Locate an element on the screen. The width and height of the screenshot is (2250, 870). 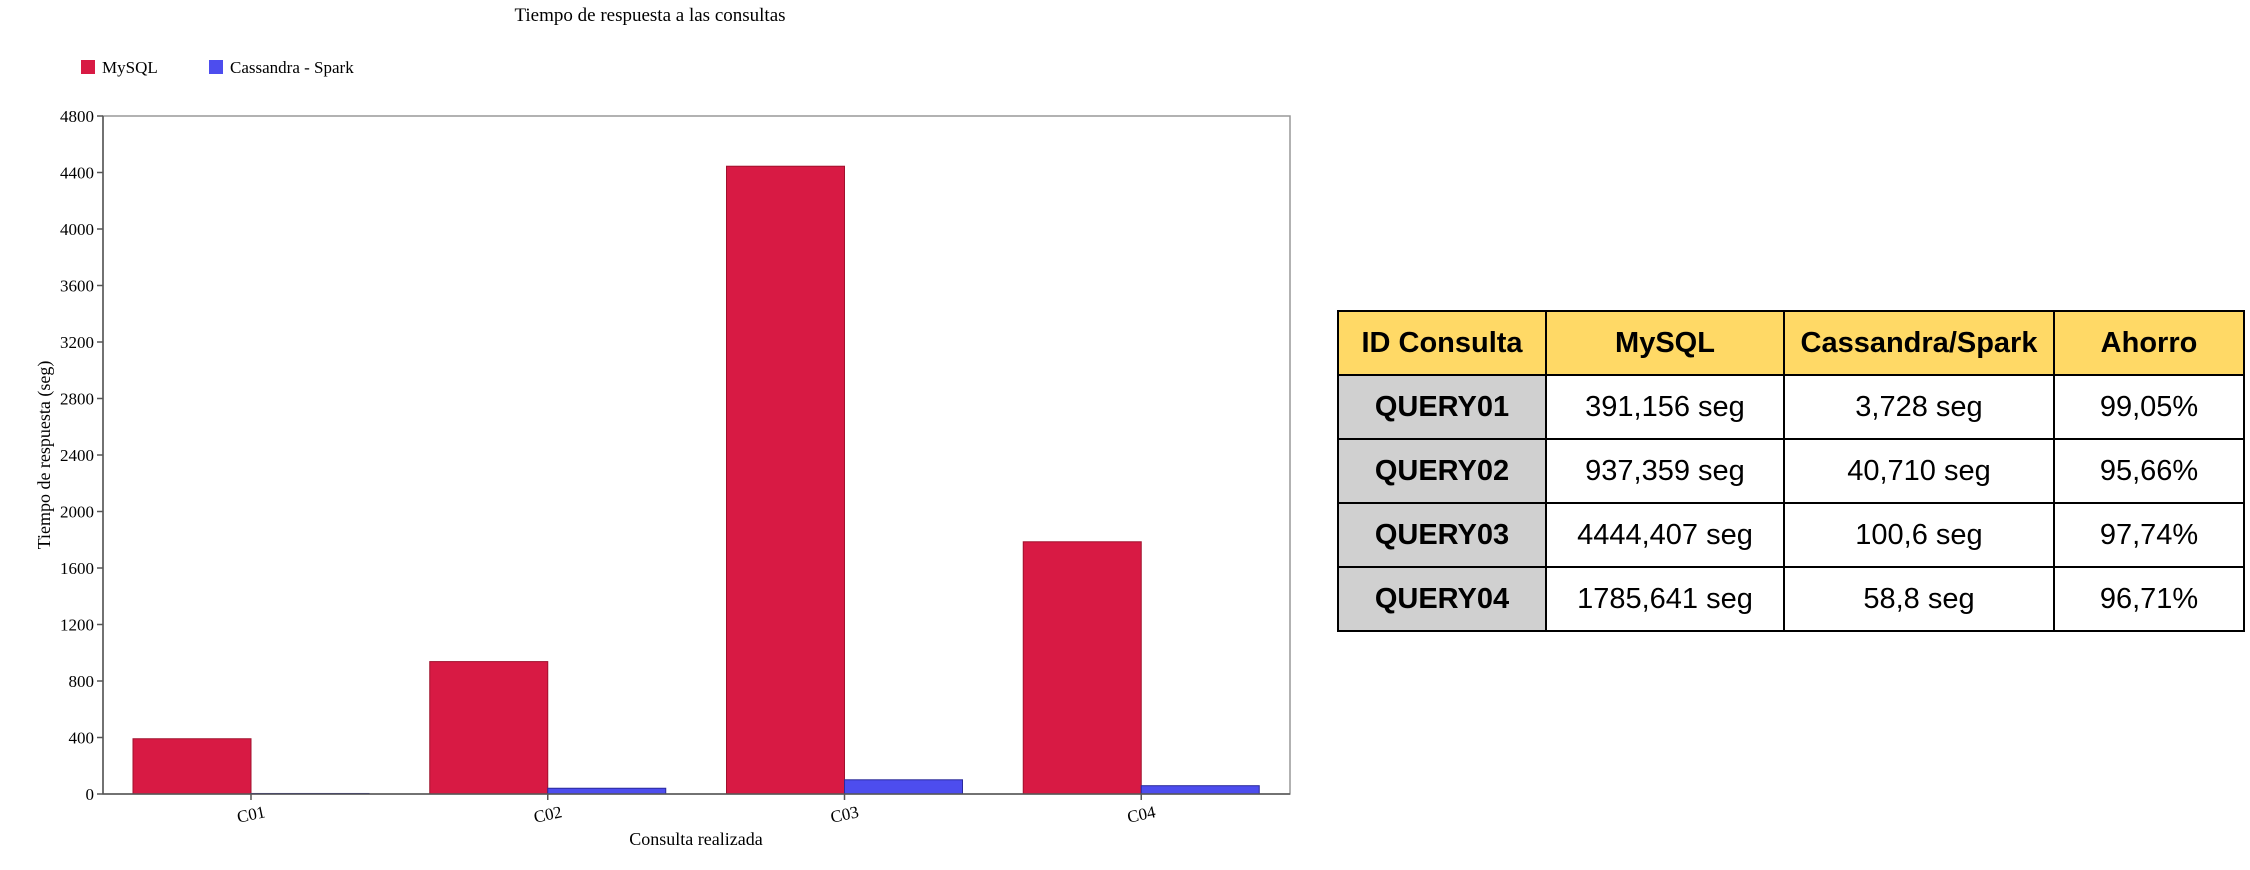
cell-ahorro: 96,71% is located at coordinates (2149, 599).